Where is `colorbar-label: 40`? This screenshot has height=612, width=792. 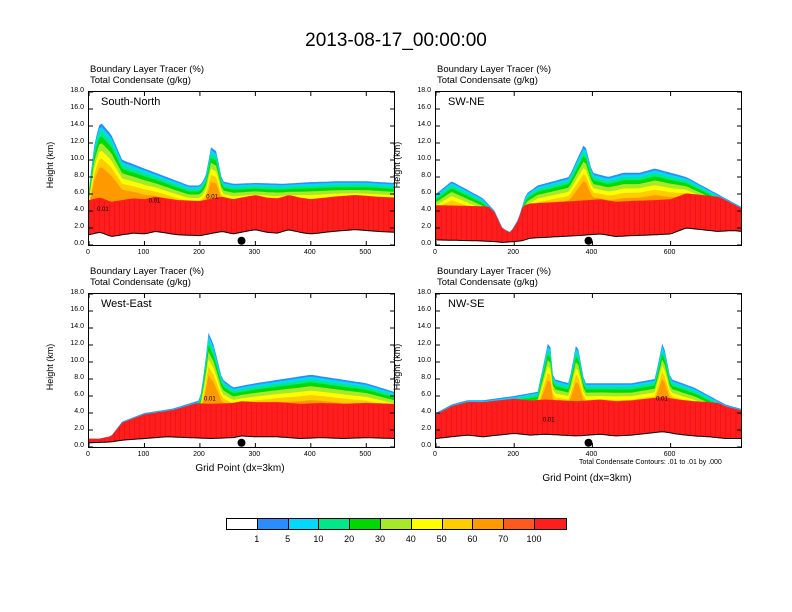 colorbar-label: 40 is located at coordinates (410, 539).